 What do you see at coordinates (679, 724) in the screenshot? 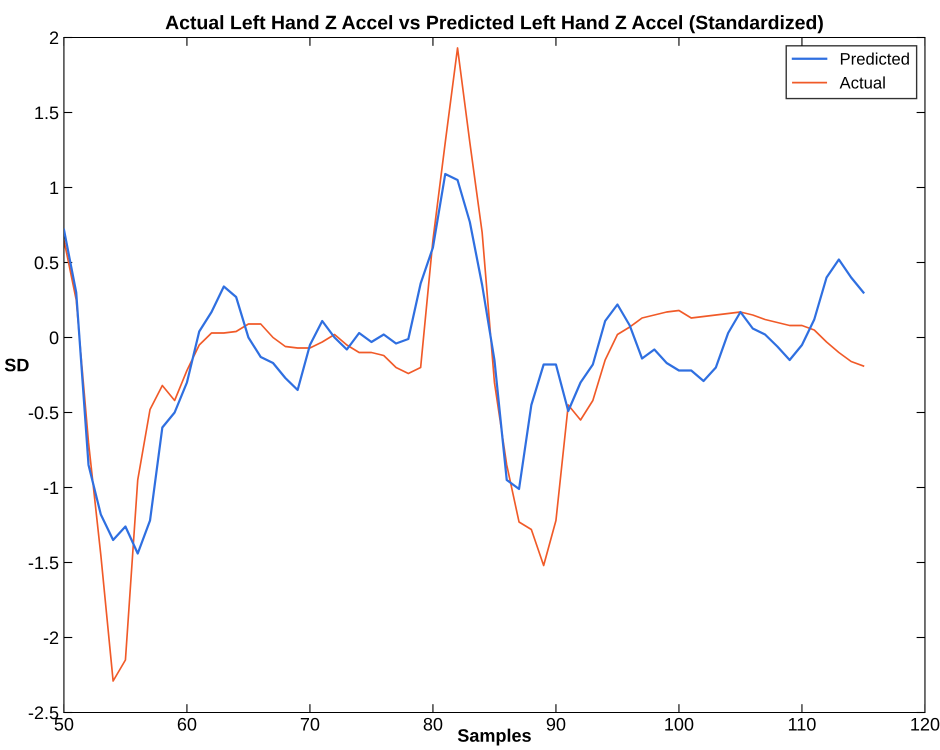
I see `x-tick-label: 100` at bounding box center [679, 724].